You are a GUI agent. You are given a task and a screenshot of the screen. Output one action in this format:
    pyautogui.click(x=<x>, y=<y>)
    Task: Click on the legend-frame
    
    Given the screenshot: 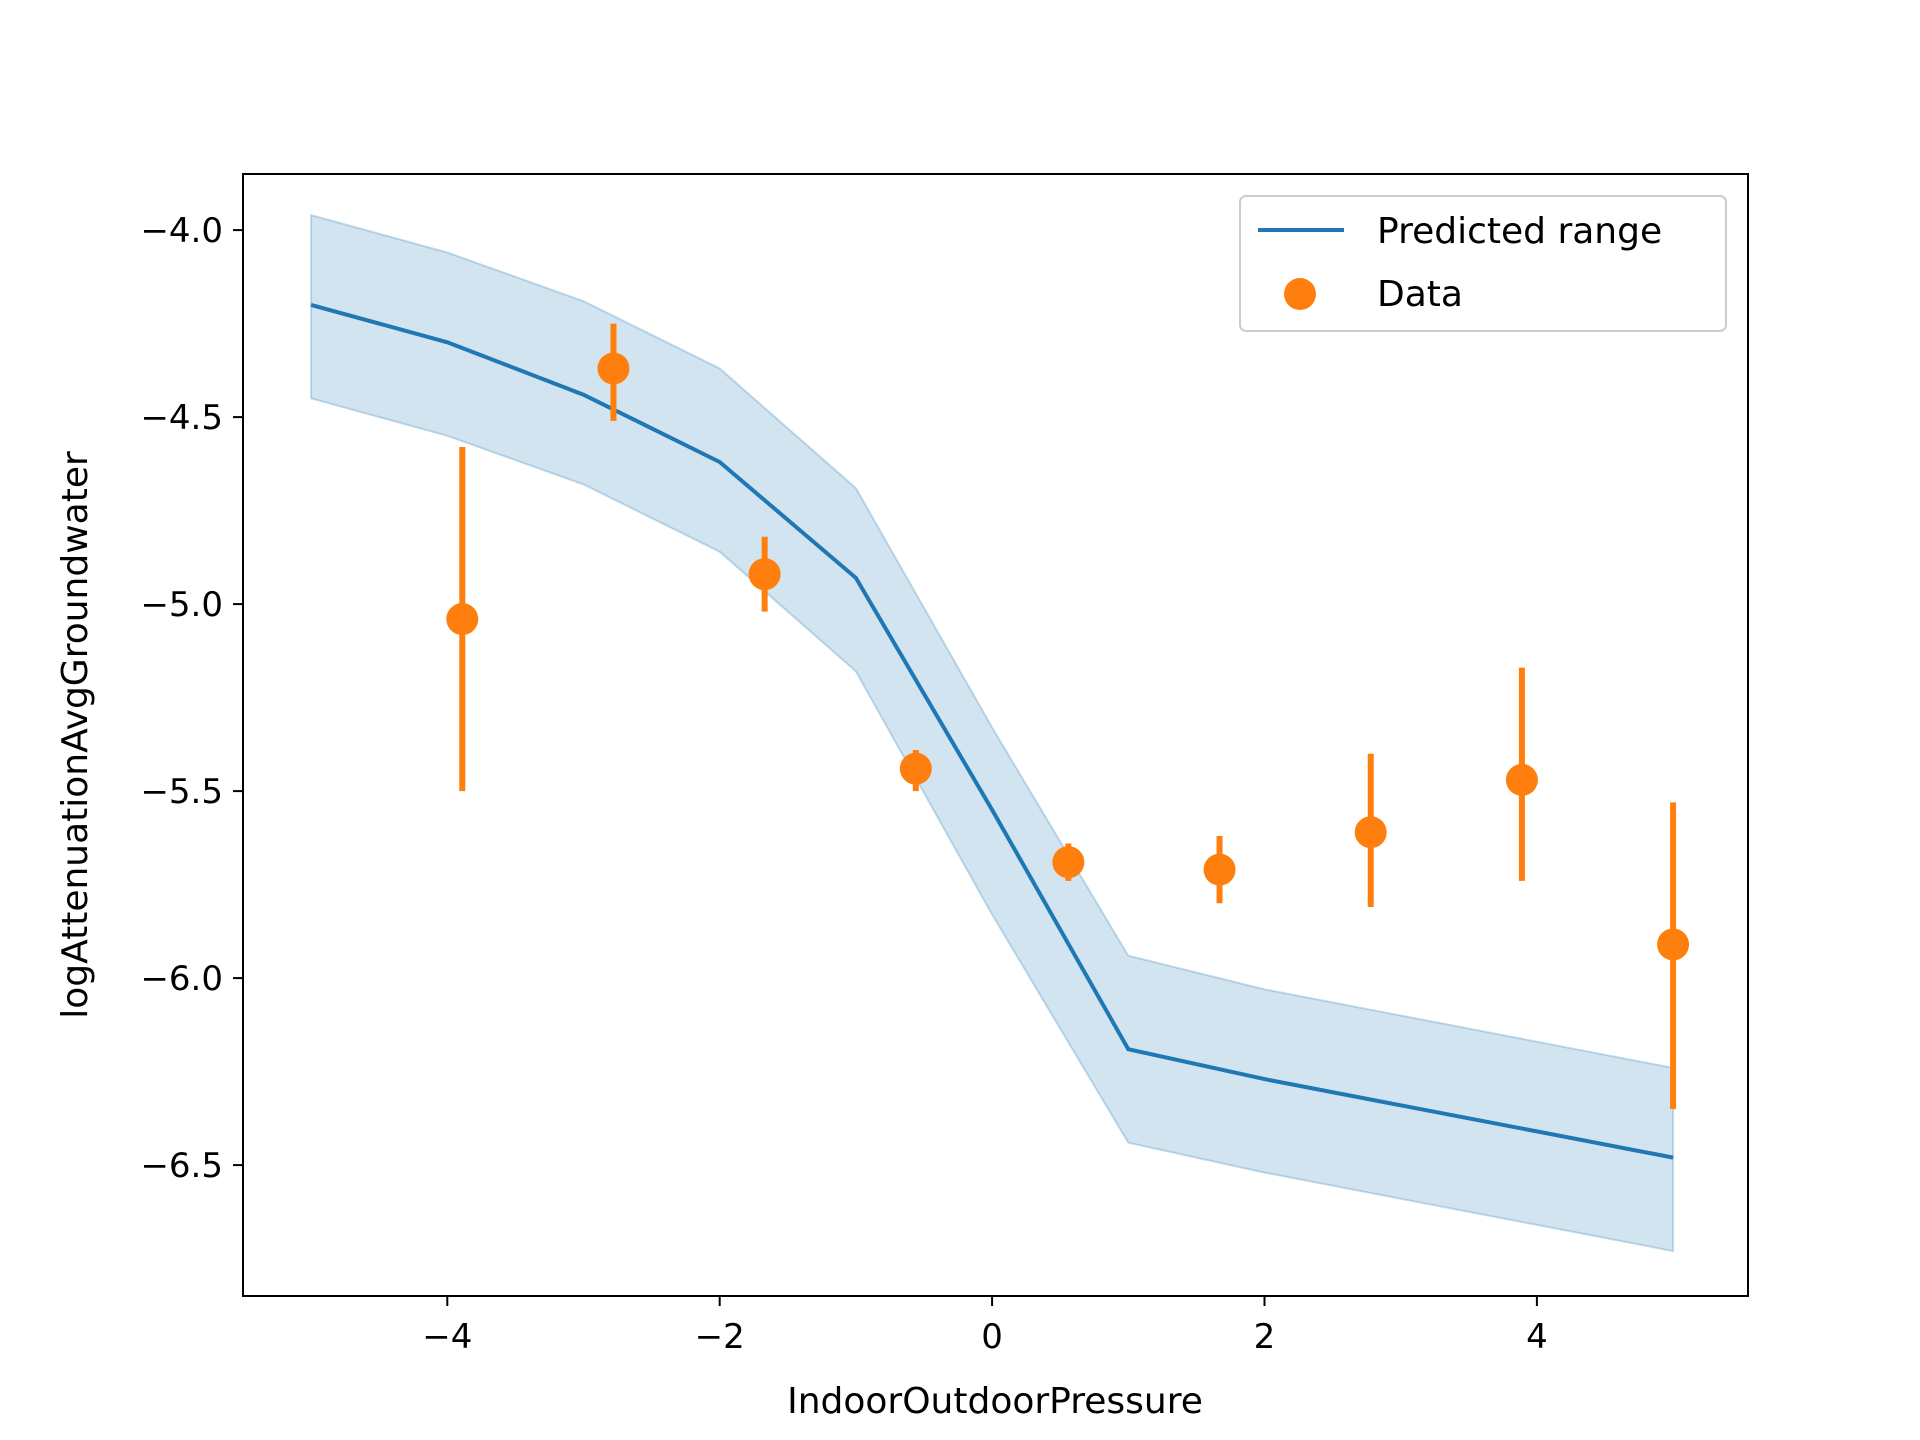 What is the action you would take?
    pyautogui.click(x=1483, y=263)
    